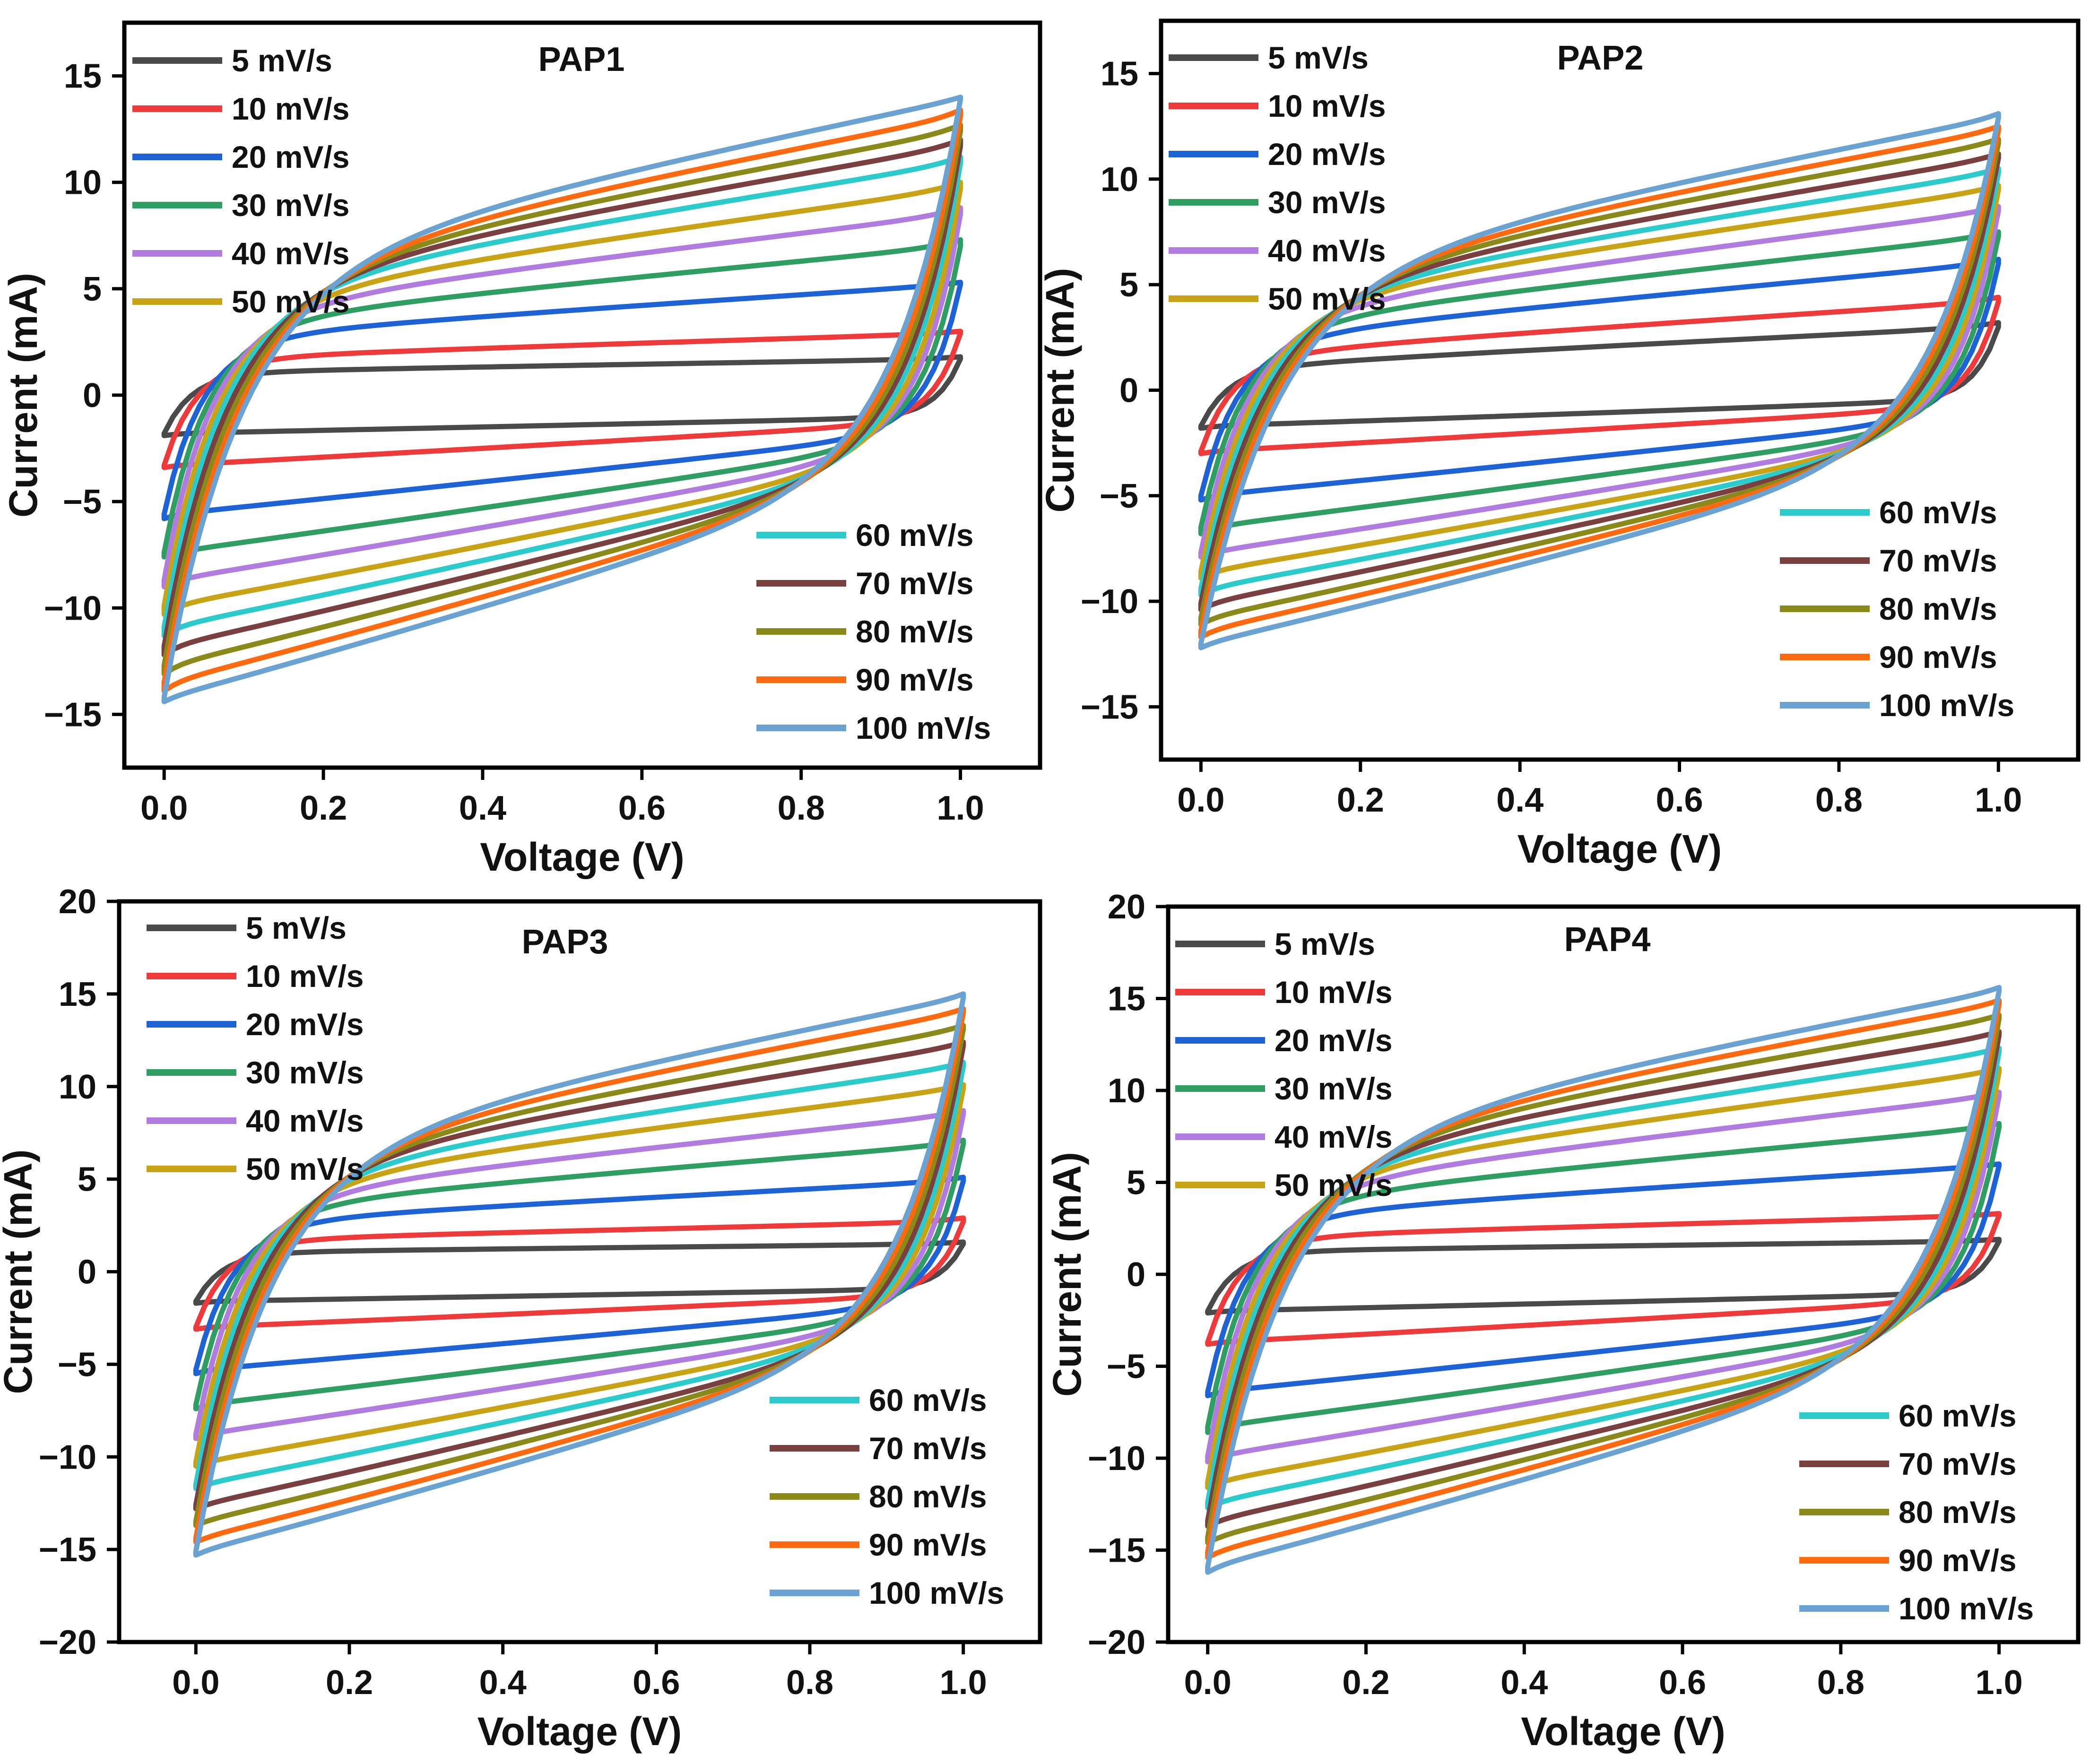 The height and width of the screenshot is (1764, 2090). I want to click on y-tick-label: 5, so click(92, 289).